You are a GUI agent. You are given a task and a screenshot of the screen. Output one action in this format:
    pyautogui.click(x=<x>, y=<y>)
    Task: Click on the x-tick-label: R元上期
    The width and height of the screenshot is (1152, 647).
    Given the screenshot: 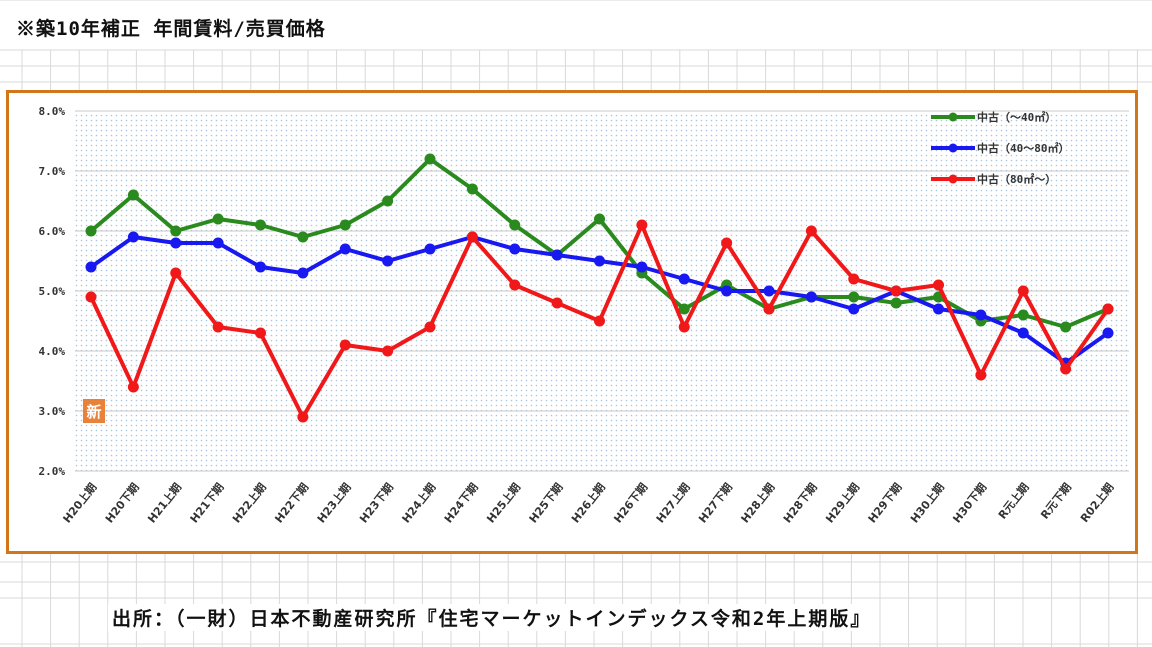 What is the action you would take?
    pyautogui.click(x=1013, y=500)
    